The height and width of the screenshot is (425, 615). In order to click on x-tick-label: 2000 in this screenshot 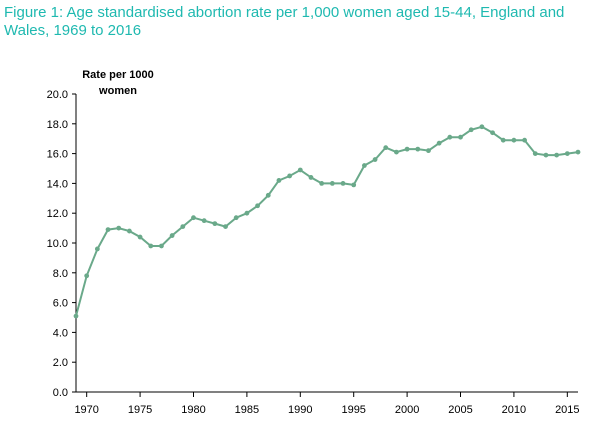, I will do `click(407, 410)`.